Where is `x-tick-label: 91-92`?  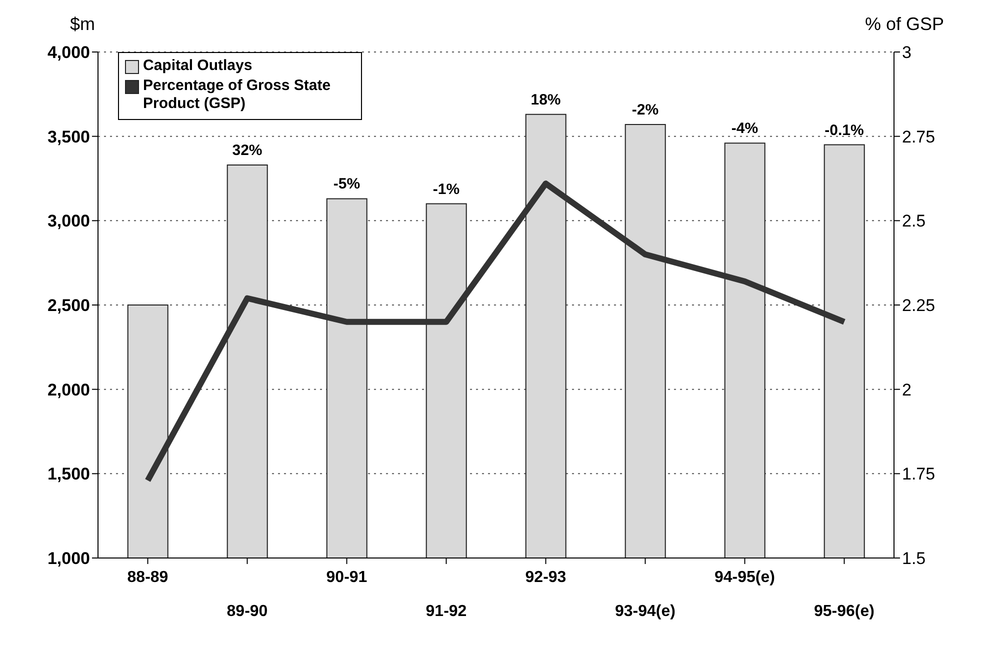
x-tick-label: 91-92 is located at coordinates (446, 611).